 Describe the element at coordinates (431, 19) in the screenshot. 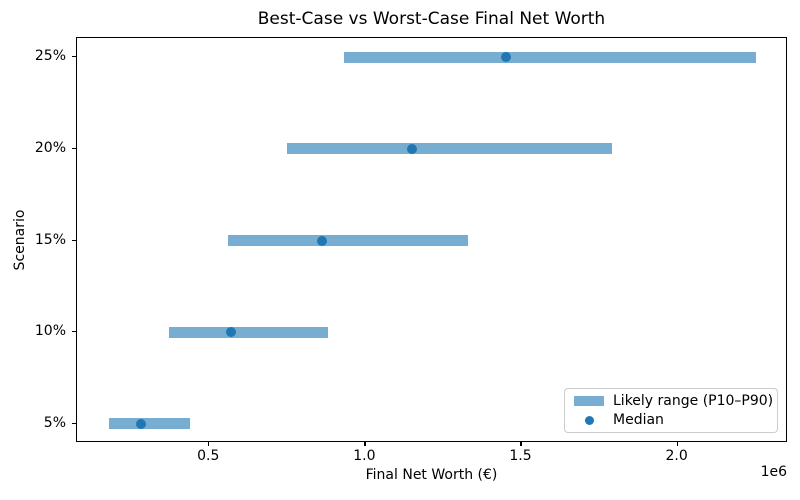

I see `chart-title: Best-Case vs Worst-Case Final Net Worth` at that location.